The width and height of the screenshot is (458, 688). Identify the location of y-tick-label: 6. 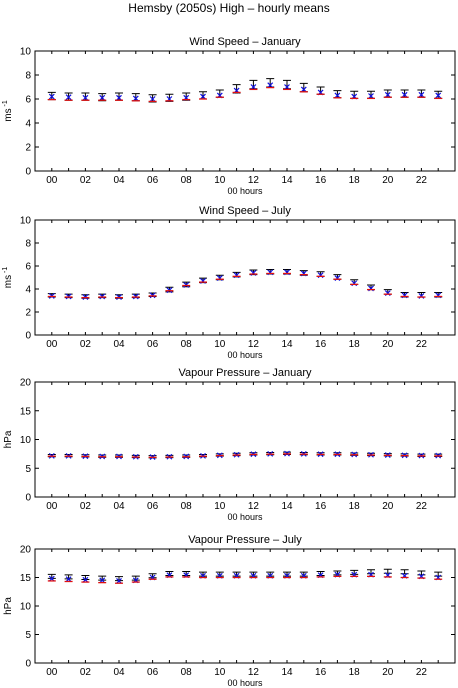
(28, 100).